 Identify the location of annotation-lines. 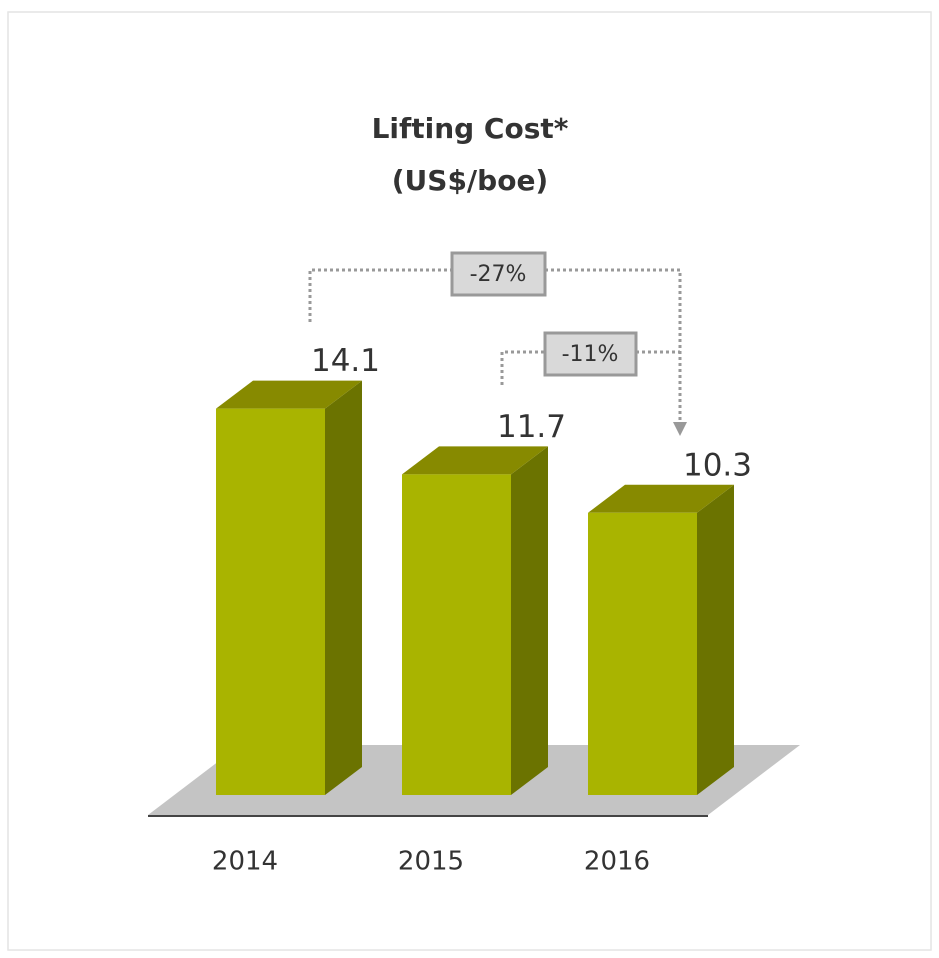
(495, 346).